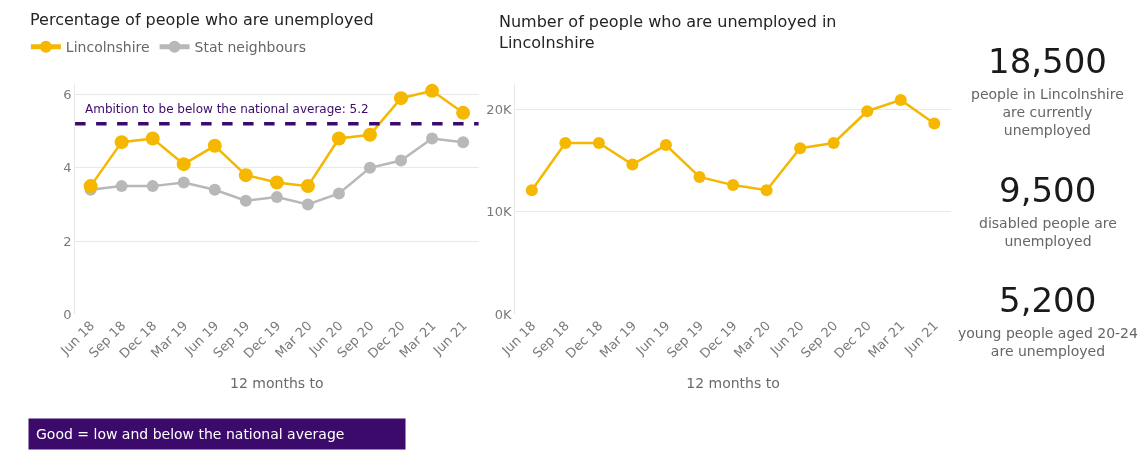 This screenshot has width=1142, height=456. Describe the element at coordinates (1047, 112) in the screenshot. I see `text: people in Lincolnshire are currently unemployed` at that location.